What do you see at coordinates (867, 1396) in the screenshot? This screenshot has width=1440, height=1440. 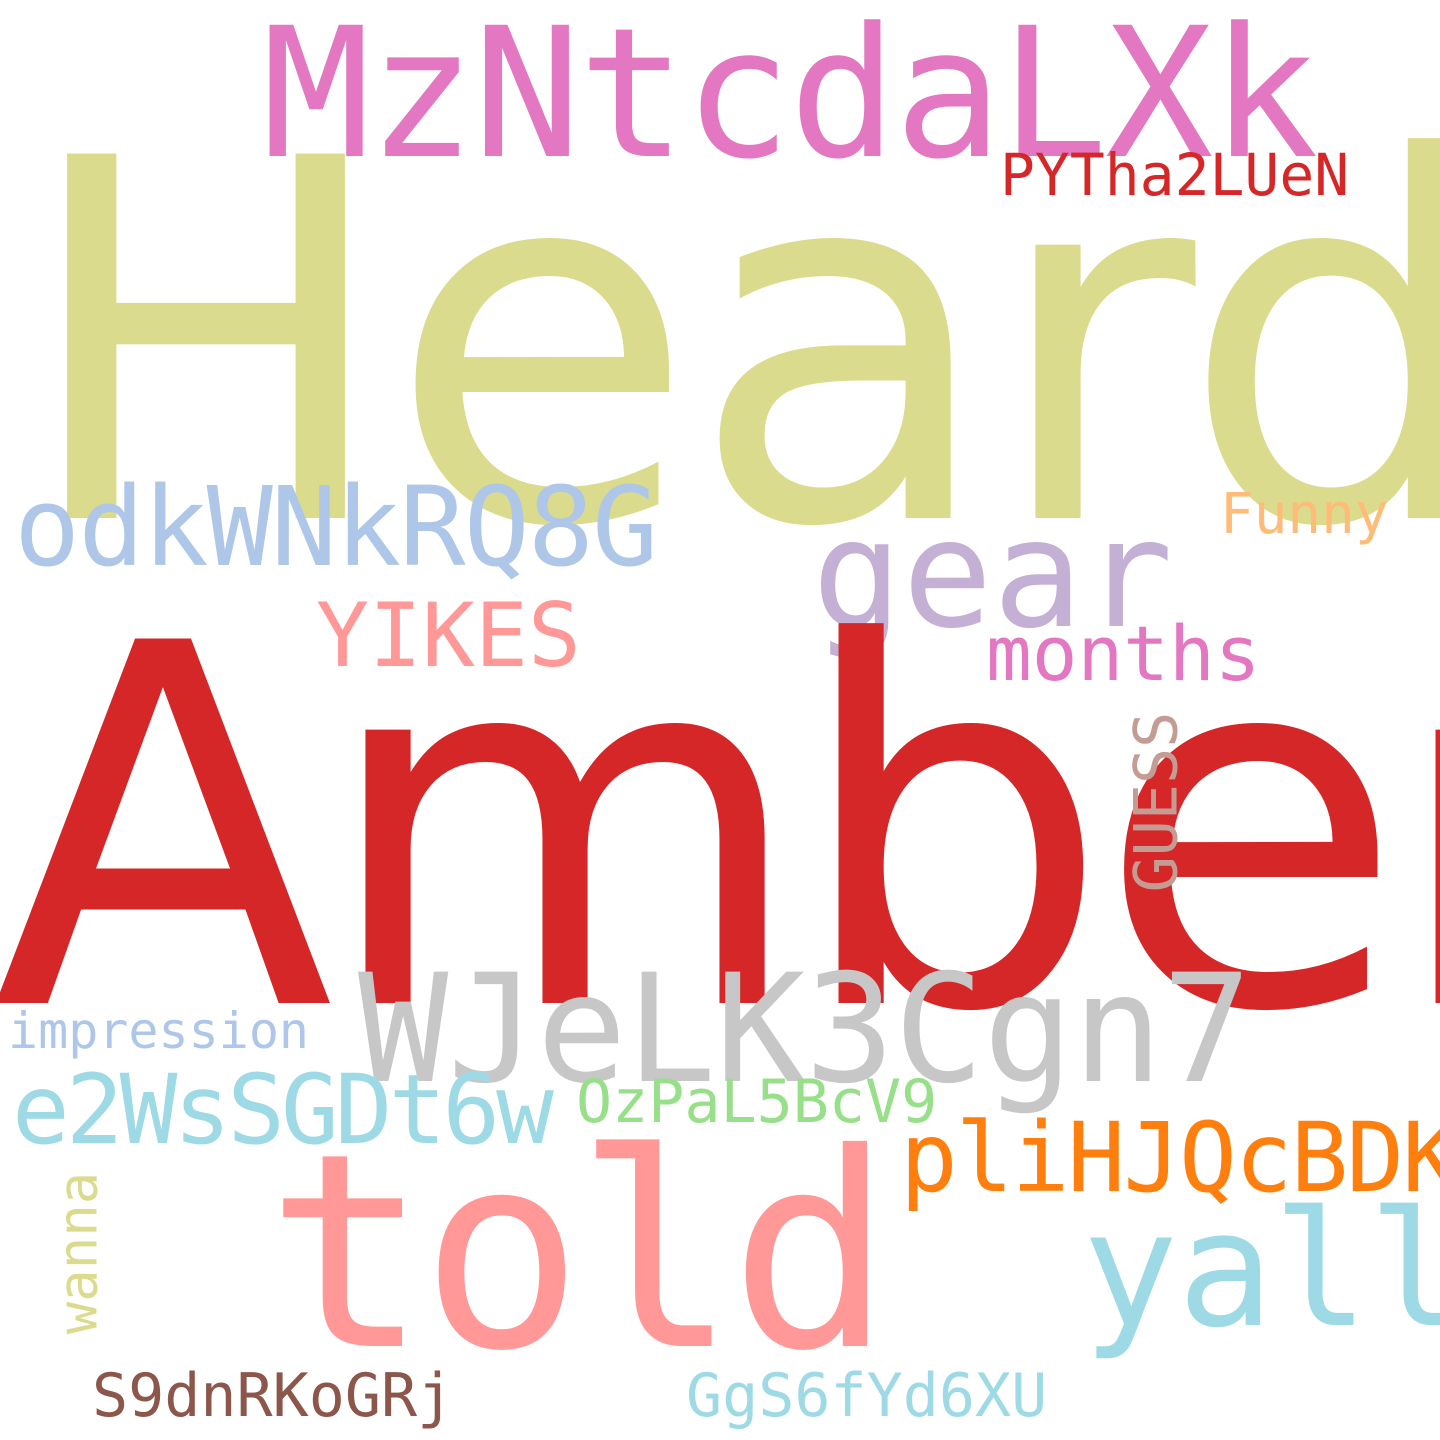 I see `word-ggs6fyd6xu: GgS6fYd6XU` at bounding box center [867, 1396].